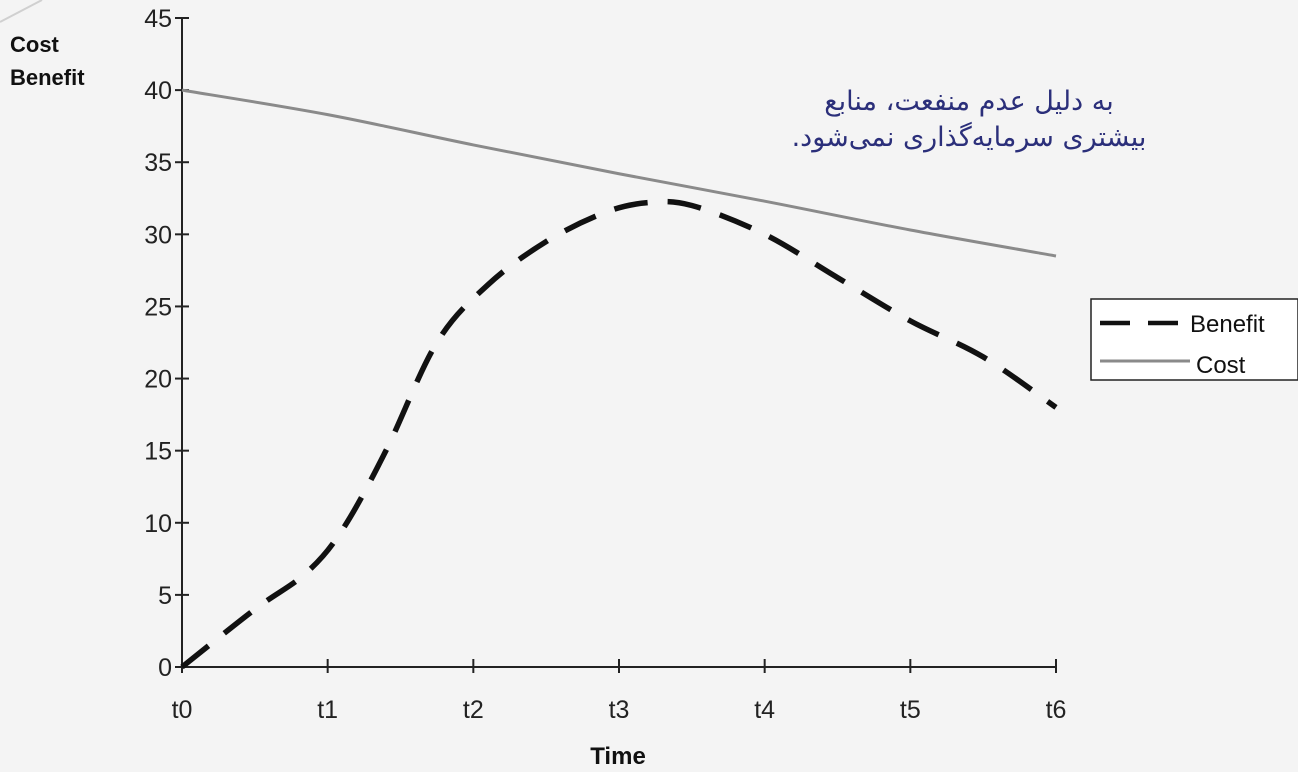 This screenshot has width=1298, height=772. Describe the element at coordinates (182, 710) in the screenshot. I see `x-tick-label: t0` at that location.